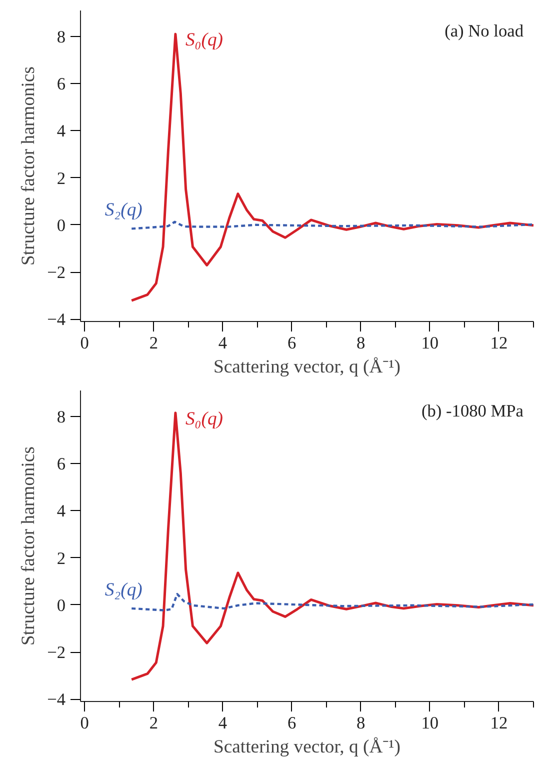  Describe the element at coordinates (332, 225) in the screenshot. I see `line-series` at that location.